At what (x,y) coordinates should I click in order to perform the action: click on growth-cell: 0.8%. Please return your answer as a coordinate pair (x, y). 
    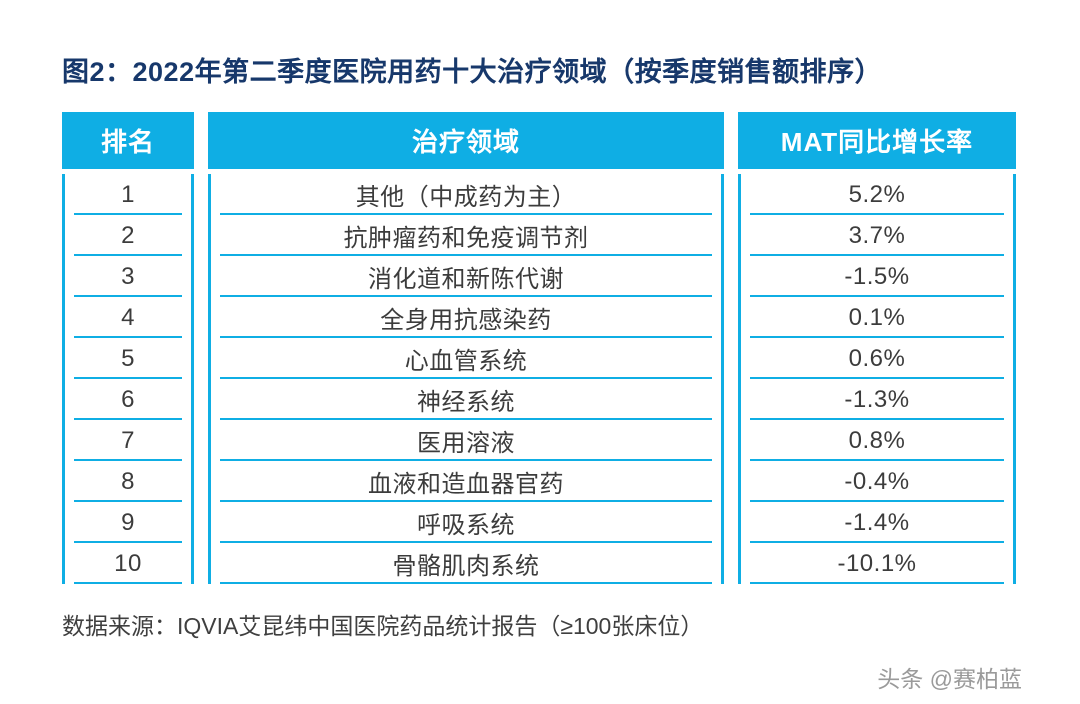
    Looking at the image, I should click on (877, 440).